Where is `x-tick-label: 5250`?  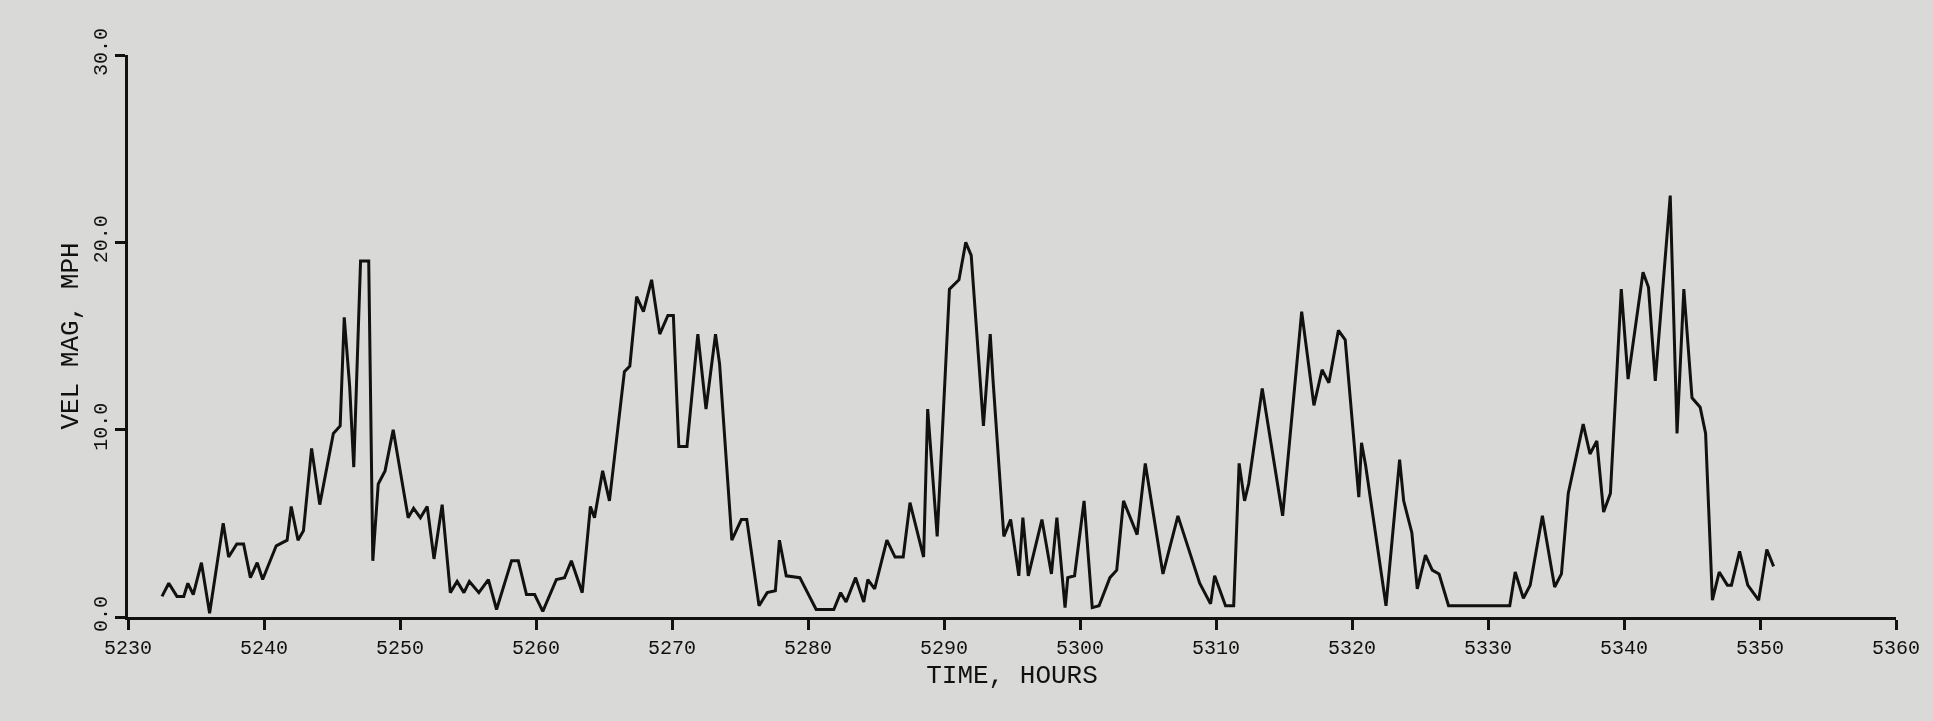
x-tick-label: 5250 is located at coordinates (400, 648).